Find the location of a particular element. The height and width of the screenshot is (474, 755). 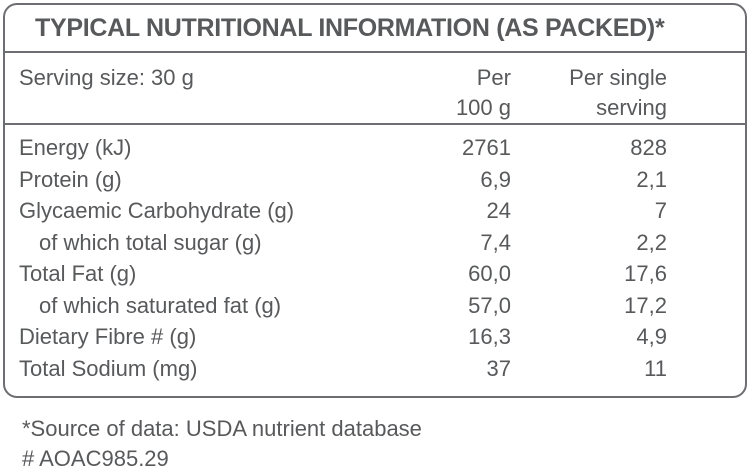

per-100g-header-line2: 100 g is located at coordinates (483, 107).